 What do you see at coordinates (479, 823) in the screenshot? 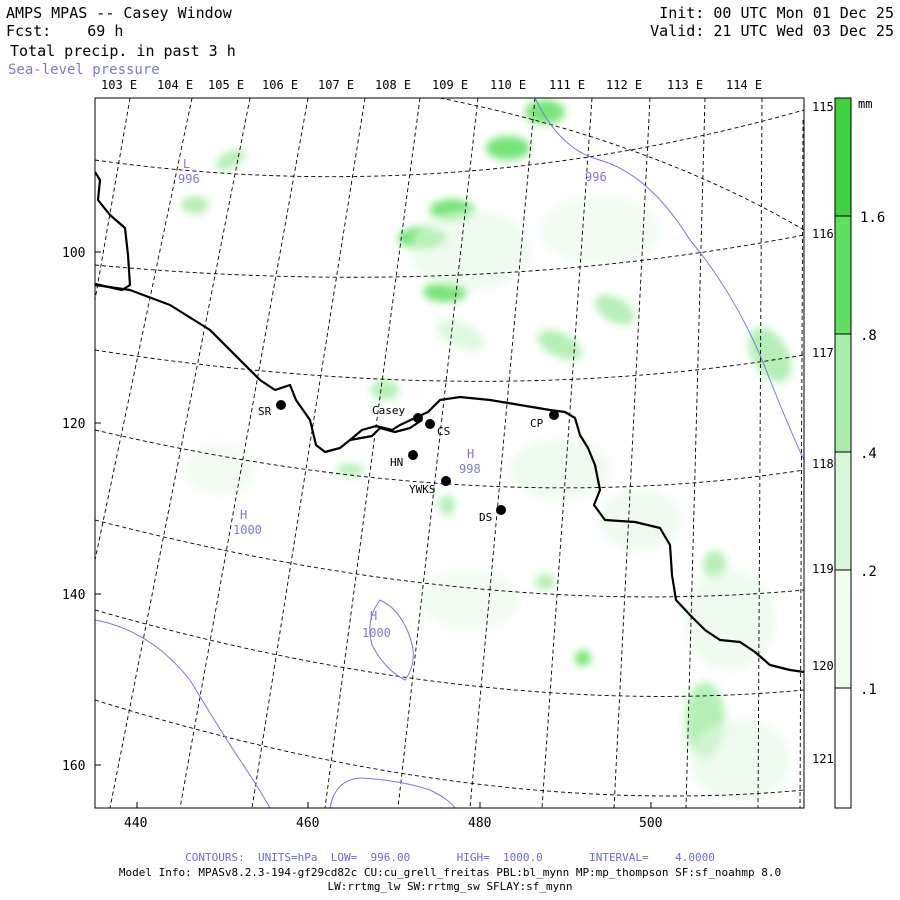
I see `x-tick-label: 480` at bounding box center [479, 823].